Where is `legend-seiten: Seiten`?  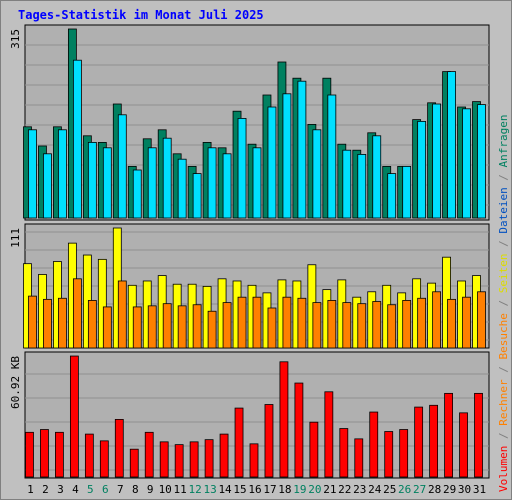
legend-seiten: Seiten is located at coordinates (503, 274).